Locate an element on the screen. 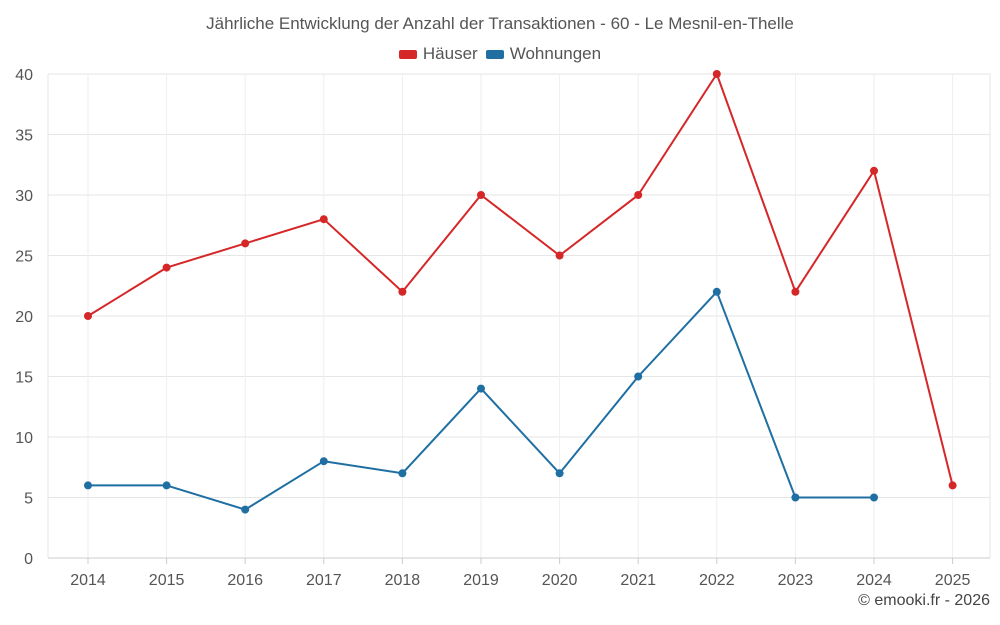 The width and height of the screenshot is (1000, 625). legend-label-haeuser: Häuser is located at coordinates (450, 53).